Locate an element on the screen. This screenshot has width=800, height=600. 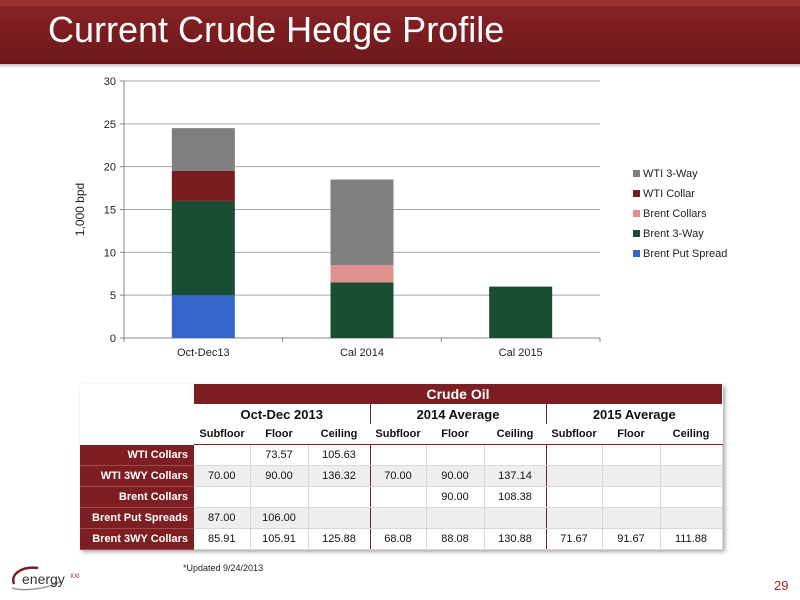
logo-text: energy is located at coordinates (43, 579).